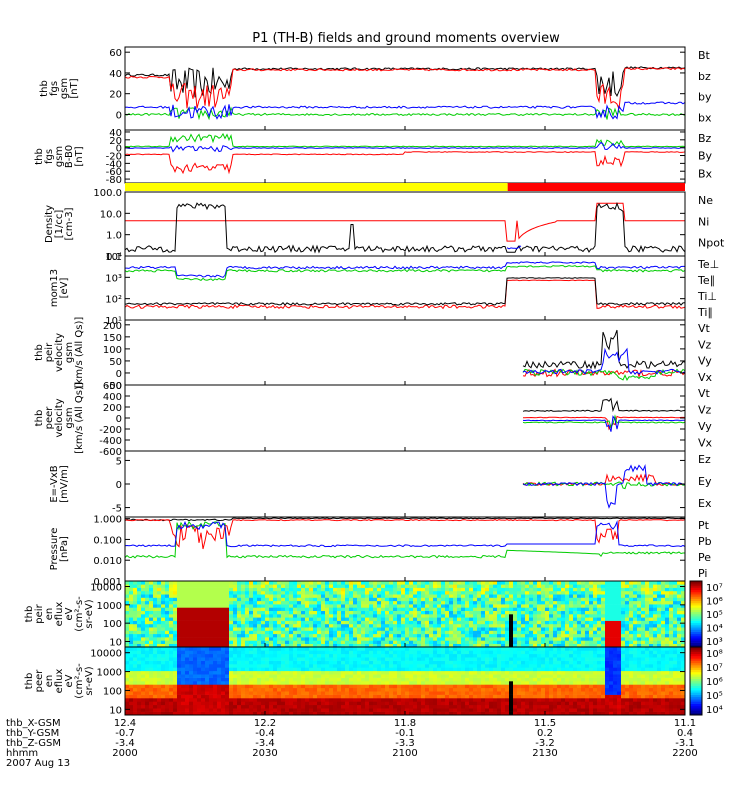 The width and height of the screenshot is (750, 800). I want to click on y-axis-label: fgs, so click(49, 156).